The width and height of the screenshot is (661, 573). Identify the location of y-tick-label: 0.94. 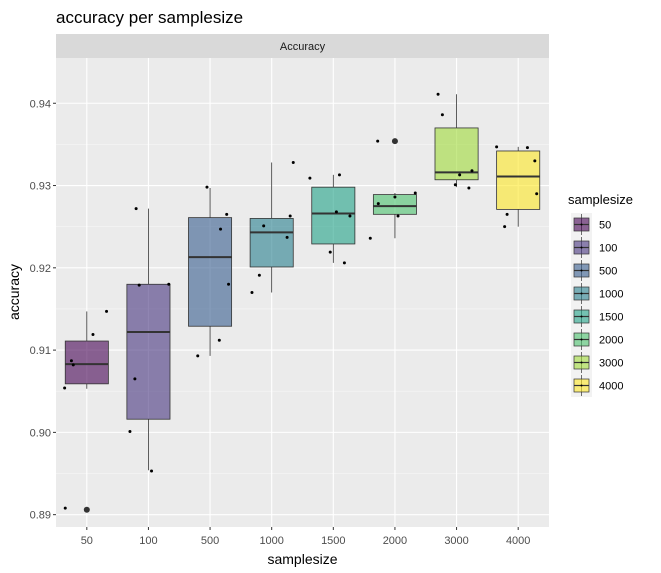
(40, 104).